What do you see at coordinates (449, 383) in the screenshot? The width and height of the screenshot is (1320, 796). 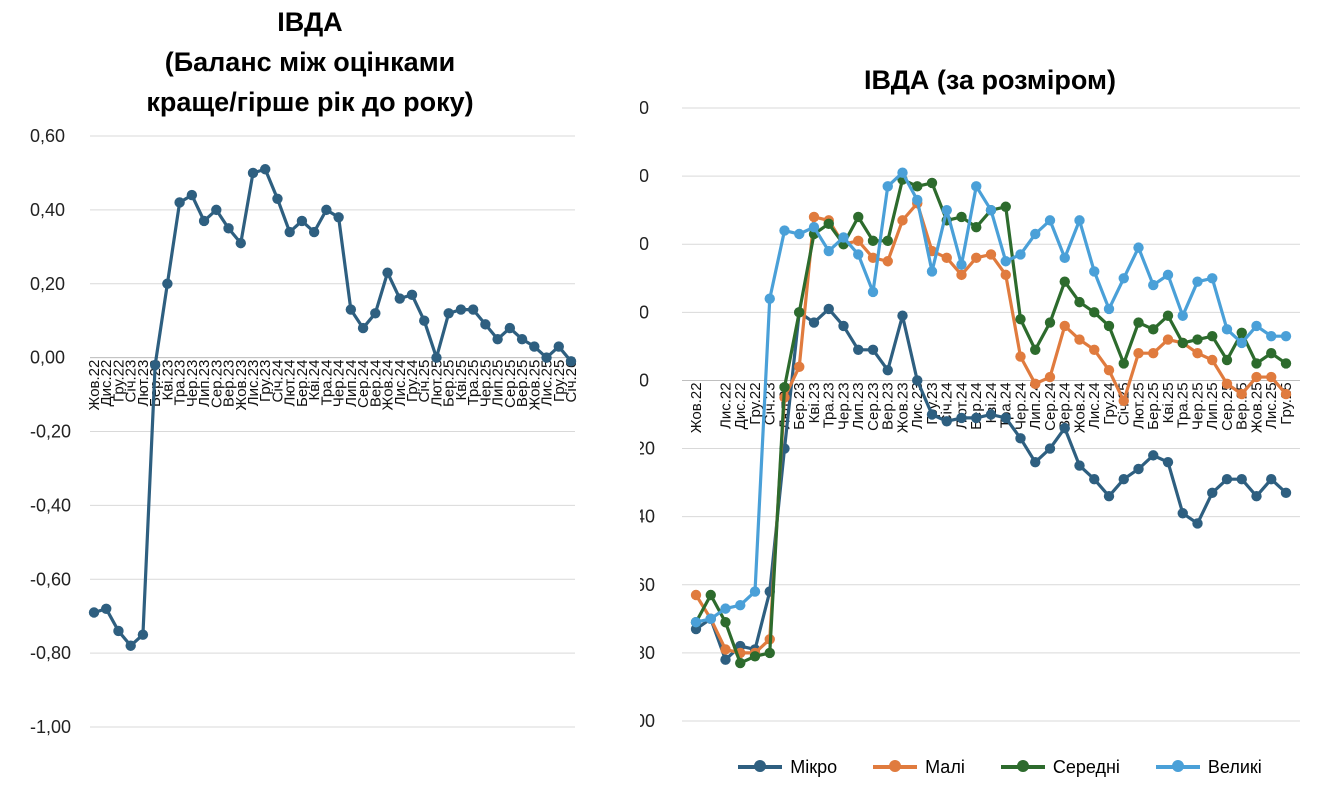 I see `x-tick-label: Бер.25` at bounding box center [449, 383].